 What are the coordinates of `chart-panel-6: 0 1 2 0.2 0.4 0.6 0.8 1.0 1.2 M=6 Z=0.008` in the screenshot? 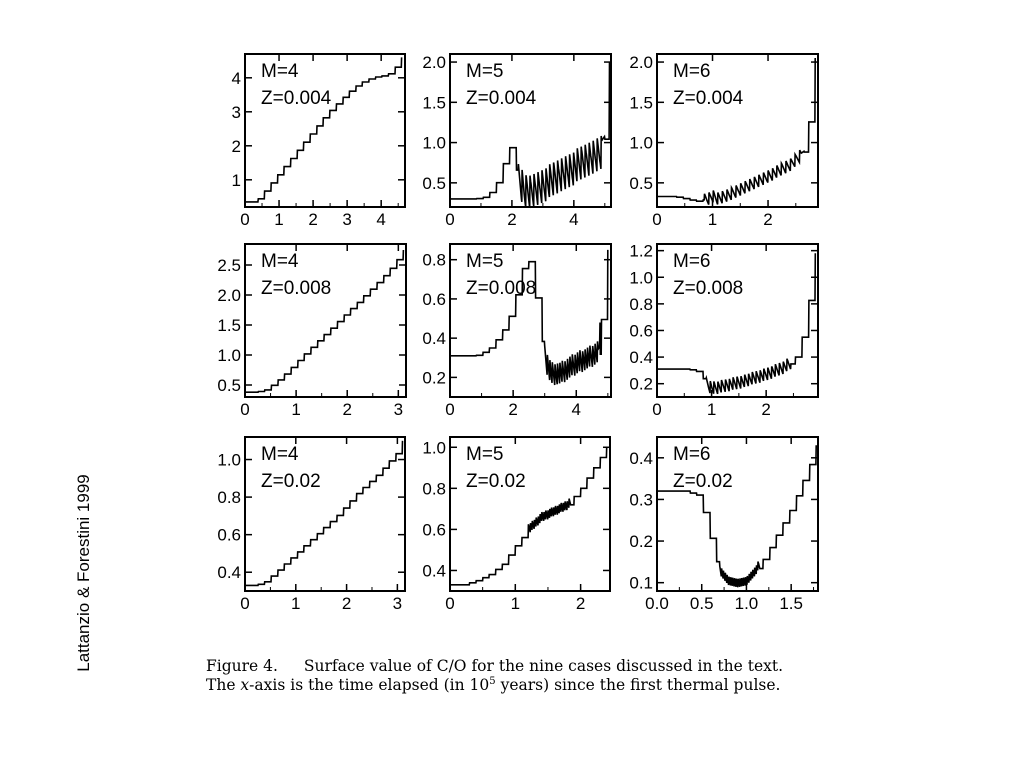 It's located at (724, 330).